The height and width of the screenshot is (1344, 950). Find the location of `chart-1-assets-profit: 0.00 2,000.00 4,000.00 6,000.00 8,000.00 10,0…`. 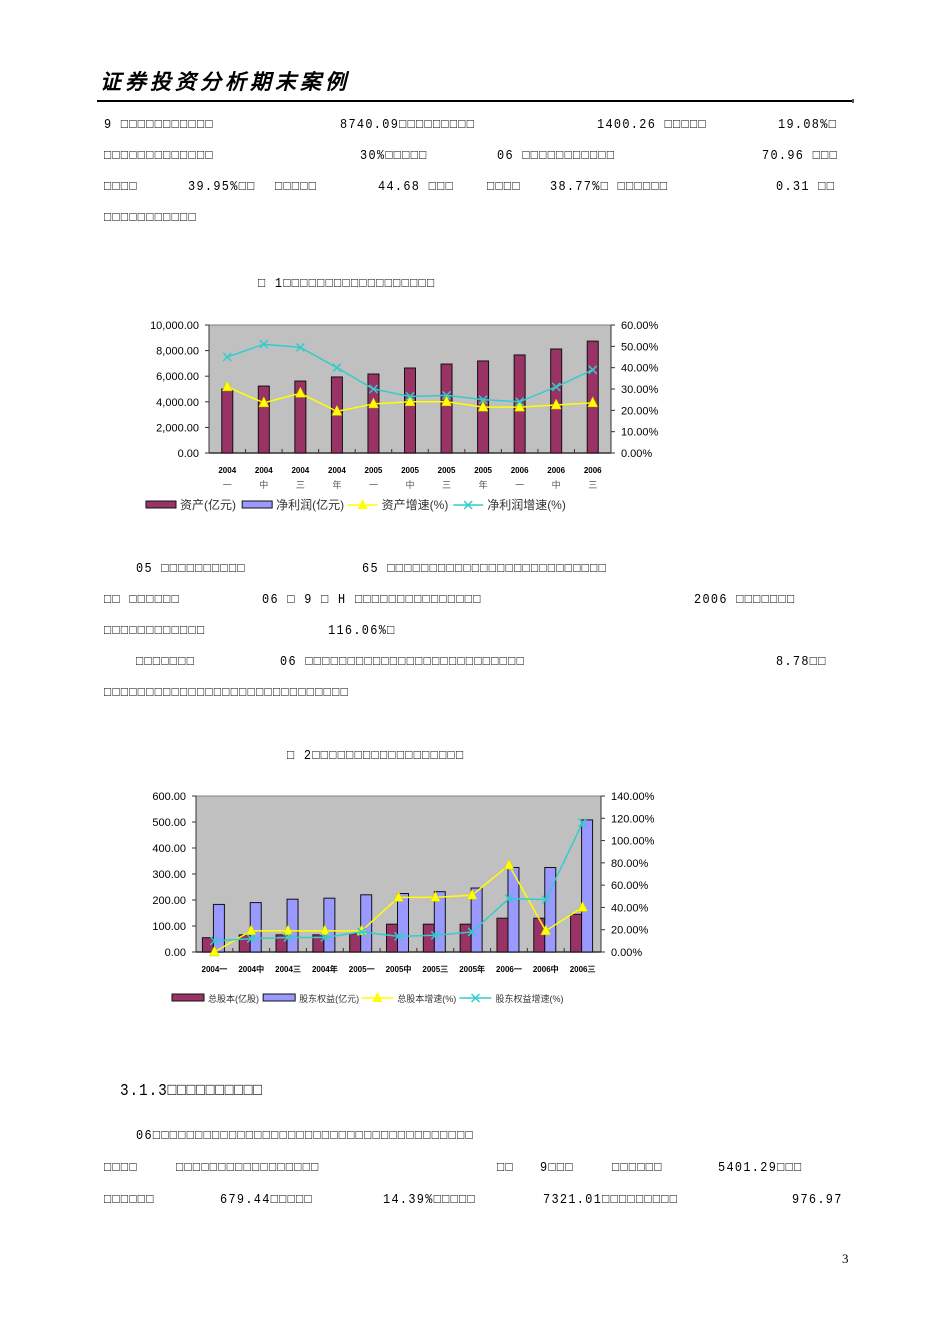

chart-1-assets-profit: 0.00 2,000.00 4,000.00 6,000.00 8,000.00 10,0… is located at coordinates (402, 416).